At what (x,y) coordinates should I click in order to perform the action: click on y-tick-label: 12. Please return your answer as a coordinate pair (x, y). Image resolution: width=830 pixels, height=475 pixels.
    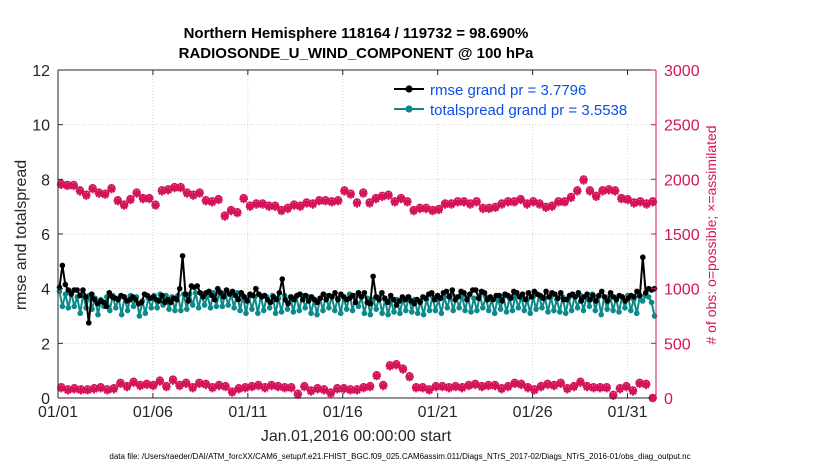
    Looking at the image, I should click on (41, 71).